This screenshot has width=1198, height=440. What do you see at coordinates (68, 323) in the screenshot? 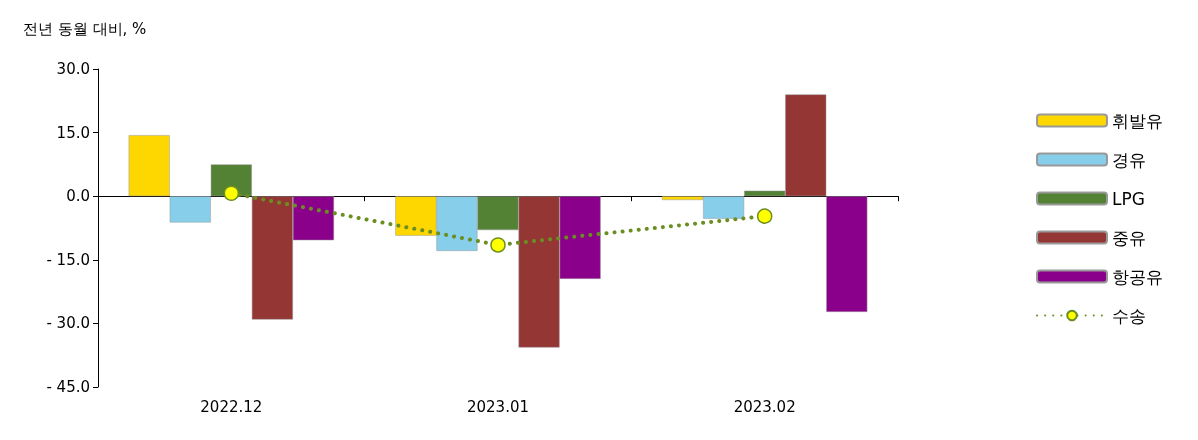
I see `y-tick-label: - 30.0` at bounding box center [68, 323].